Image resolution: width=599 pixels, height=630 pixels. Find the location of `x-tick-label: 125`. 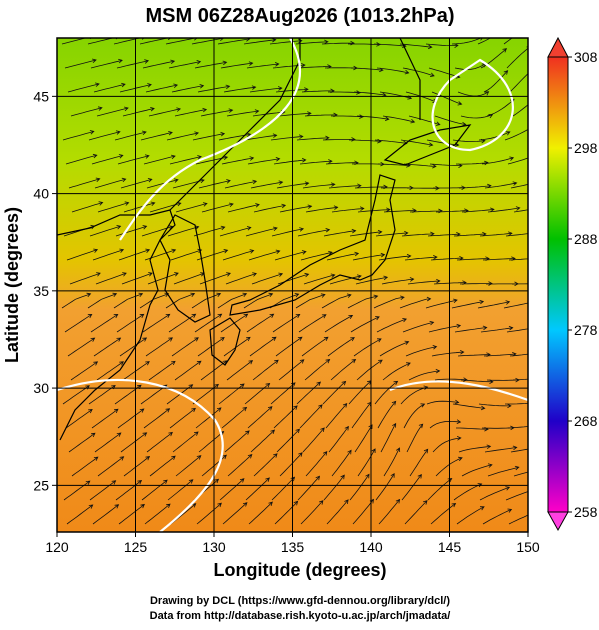

x-tick-label: 125 is located at coordinates (136, 547).